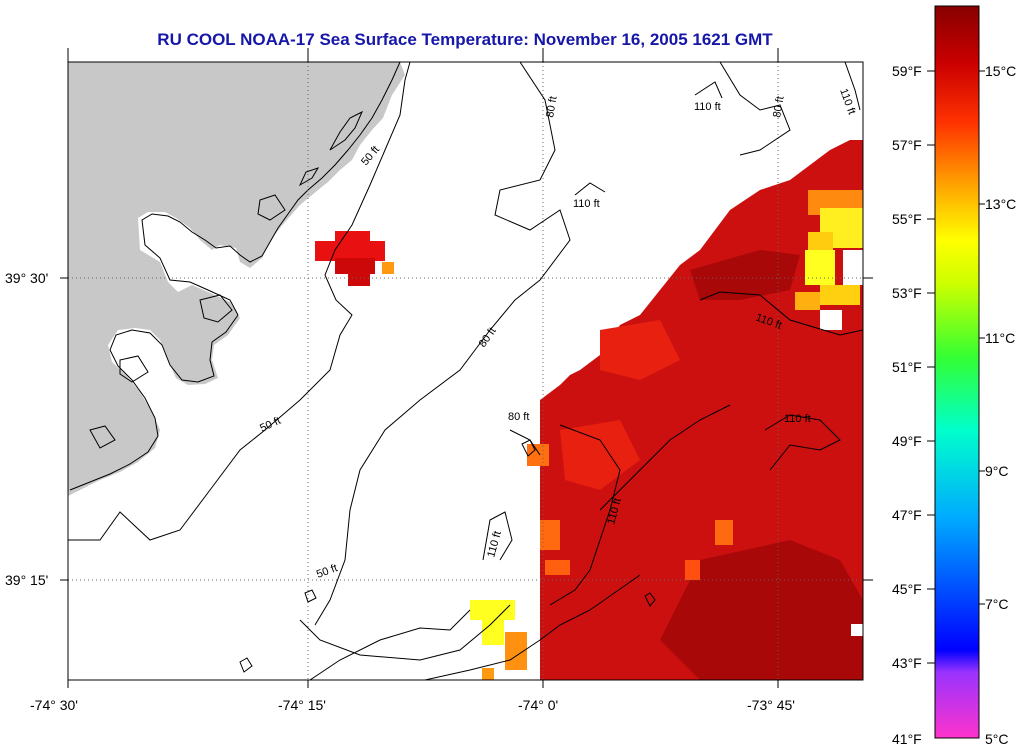  Describe the element at coordinates (54, 705) in the screenshot. I see `lon-label-74-30: -74° 30'` at that location.